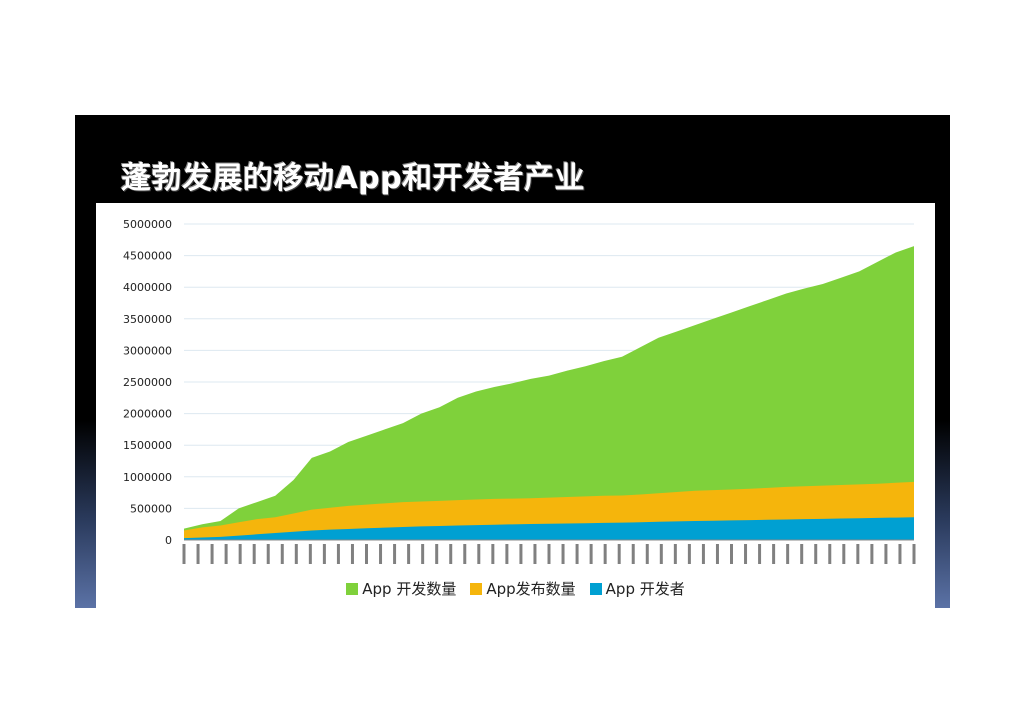  Describe the element at coordinates (147, 382) in the screenshot. I see `y-tick-label: 2500000` at that location.